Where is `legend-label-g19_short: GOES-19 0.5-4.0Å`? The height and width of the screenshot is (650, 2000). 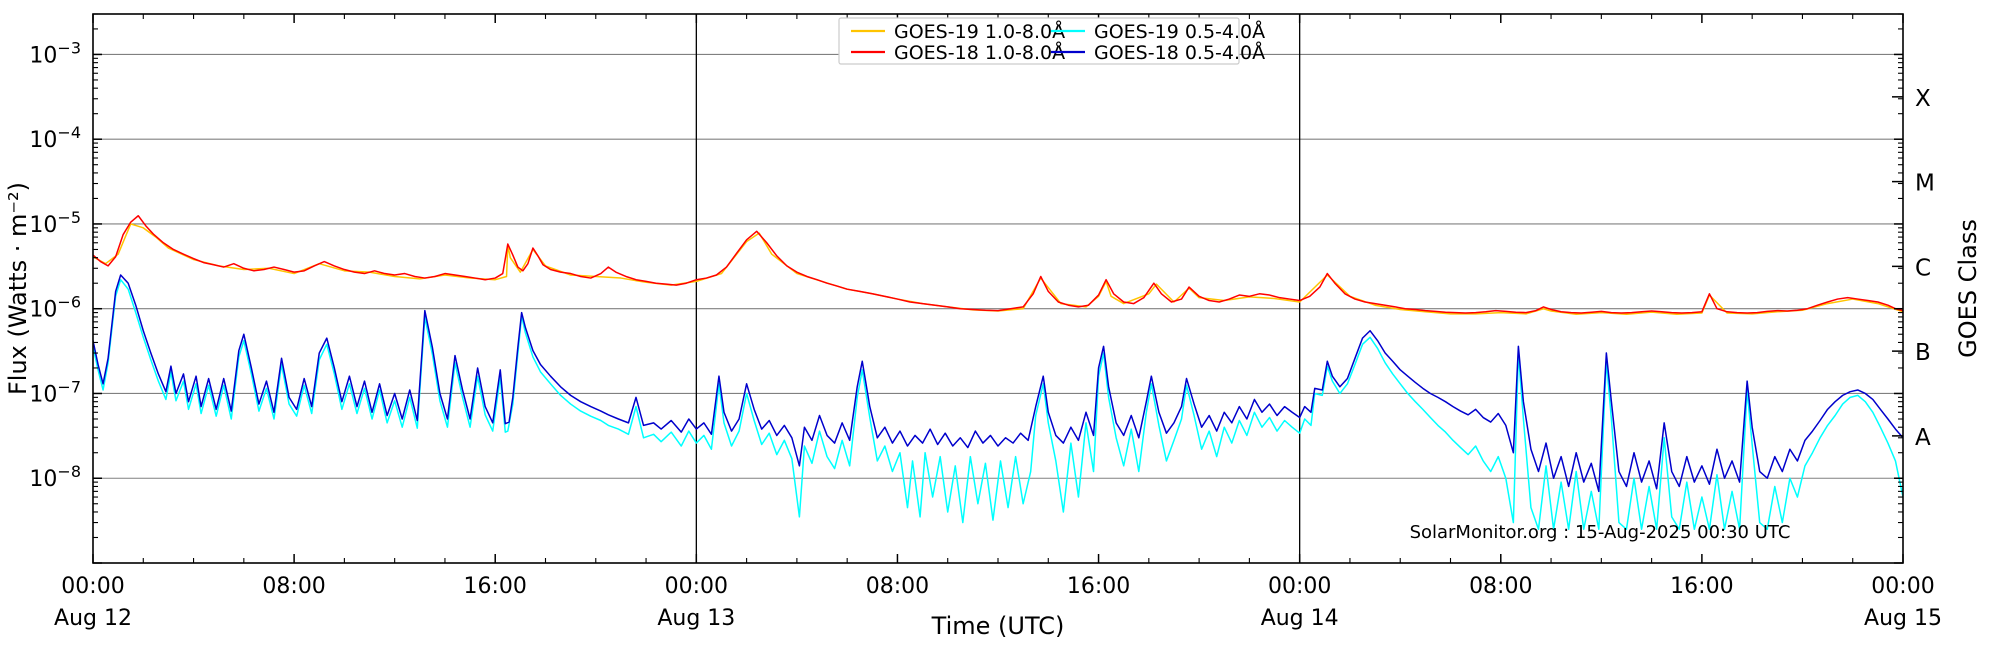
legend-label-g19_short: GOES-19 0.5-4.0Å is located at coordinates (1179, 31).